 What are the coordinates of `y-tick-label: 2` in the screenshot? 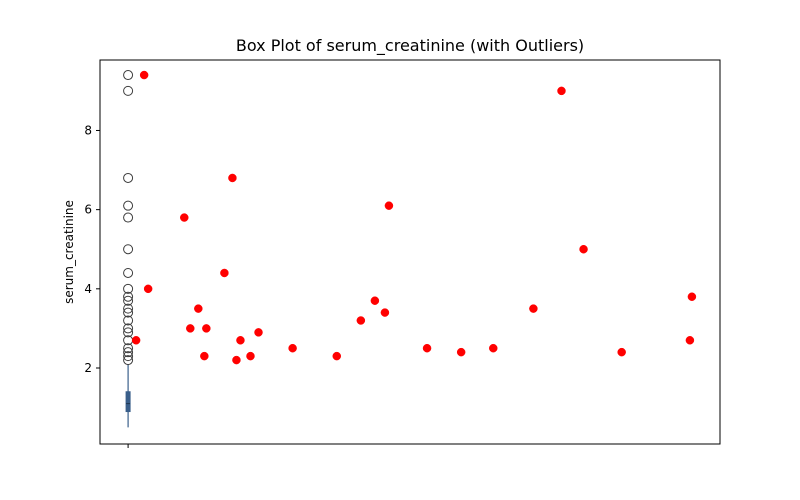 It's located at (88, 368).